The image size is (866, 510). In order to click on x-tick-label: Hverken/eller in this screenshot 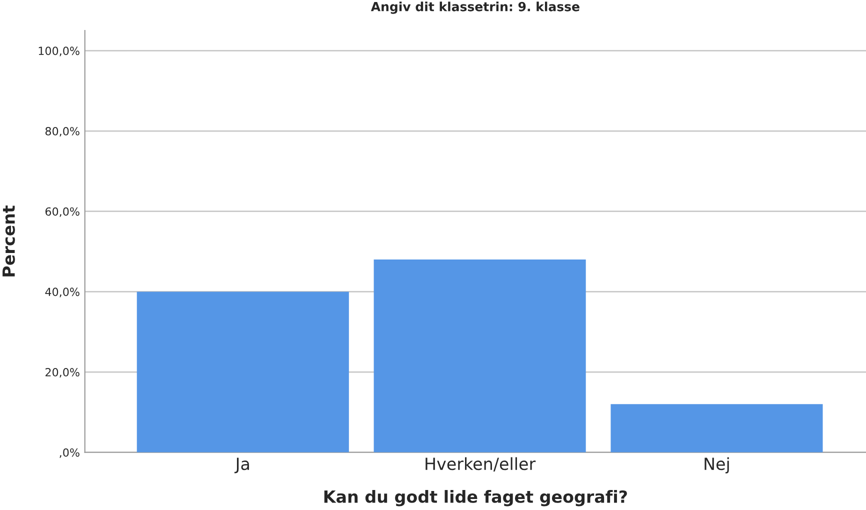, I will do `click(481, 464)`.